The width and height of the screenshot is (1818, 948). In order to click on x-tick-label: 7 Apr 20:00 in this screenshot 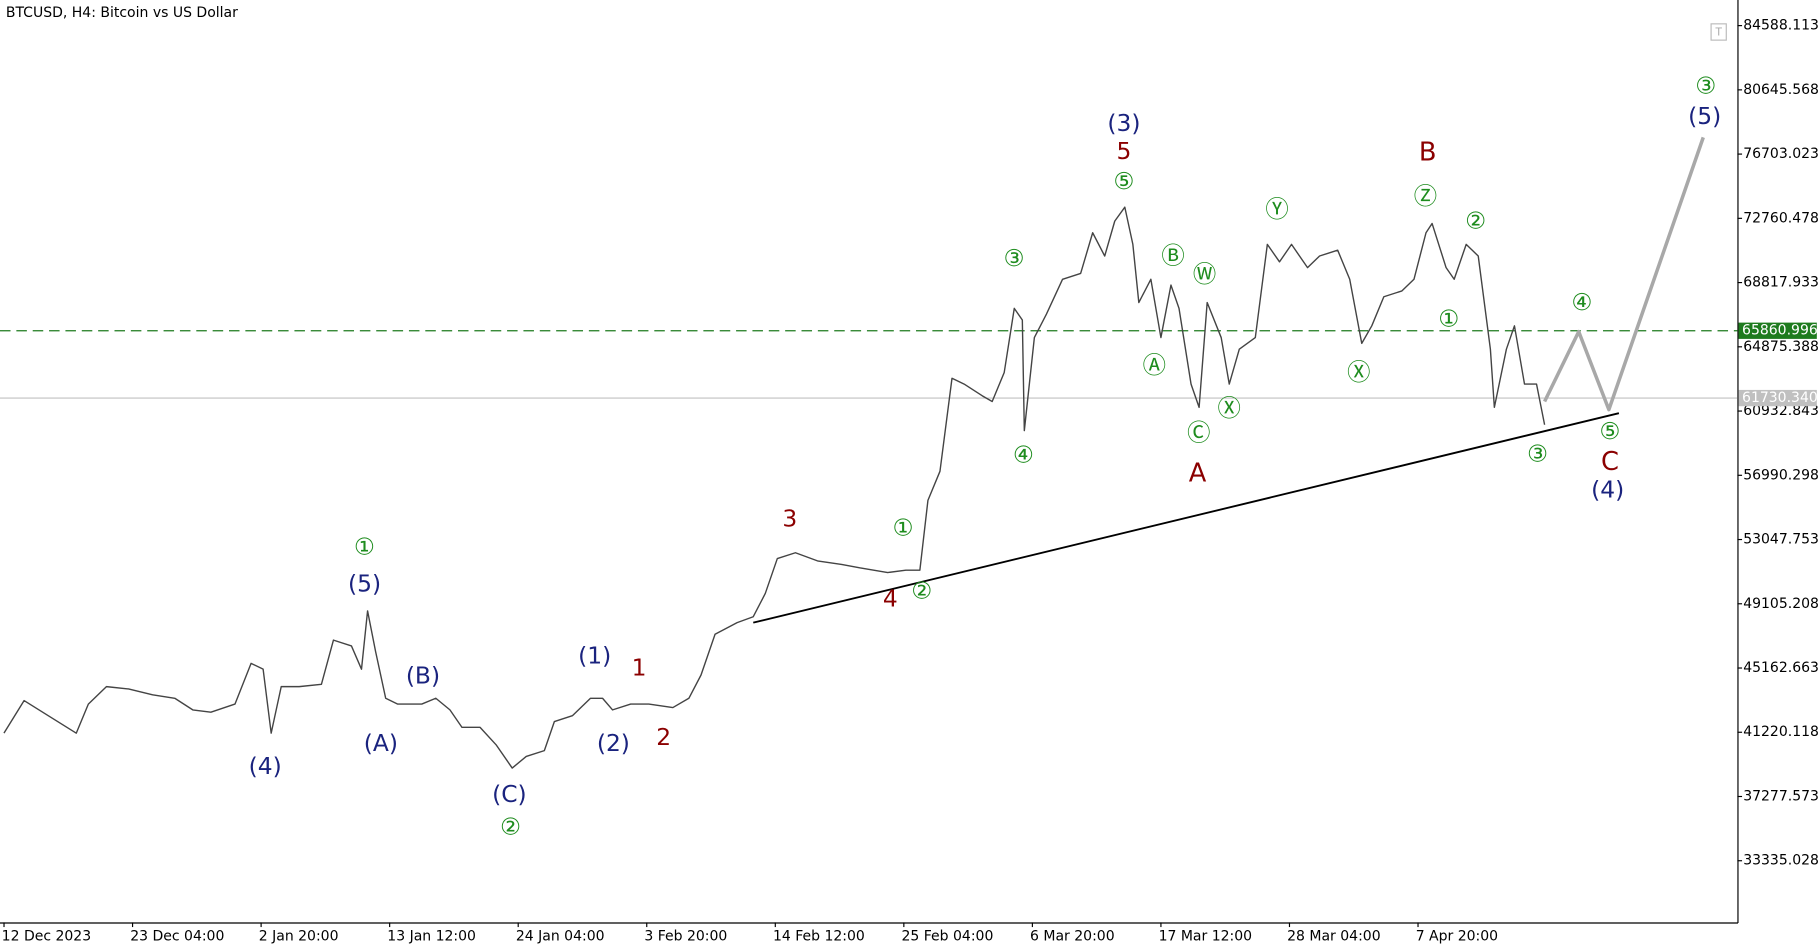, I will do `click(1457, 936)`.